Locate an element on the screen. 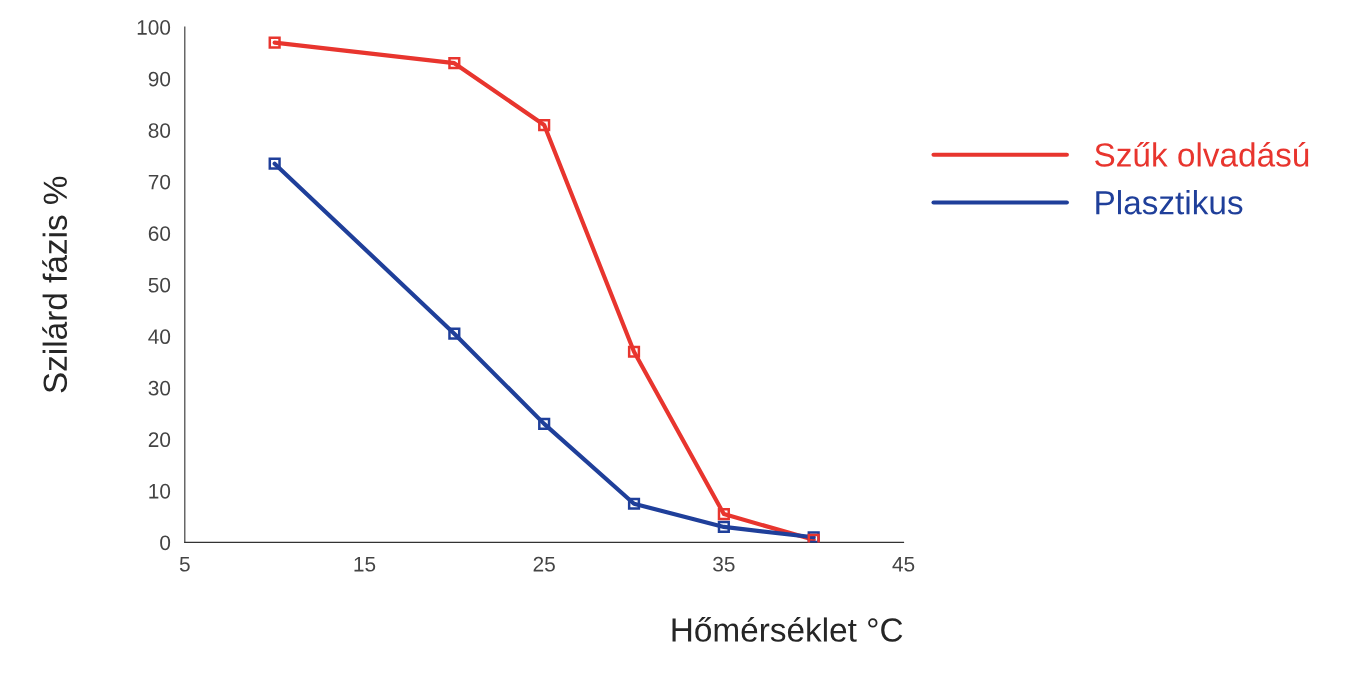 The image size is (1369, 678). x-tick-label: 45 is located at coordinates (903, 564).